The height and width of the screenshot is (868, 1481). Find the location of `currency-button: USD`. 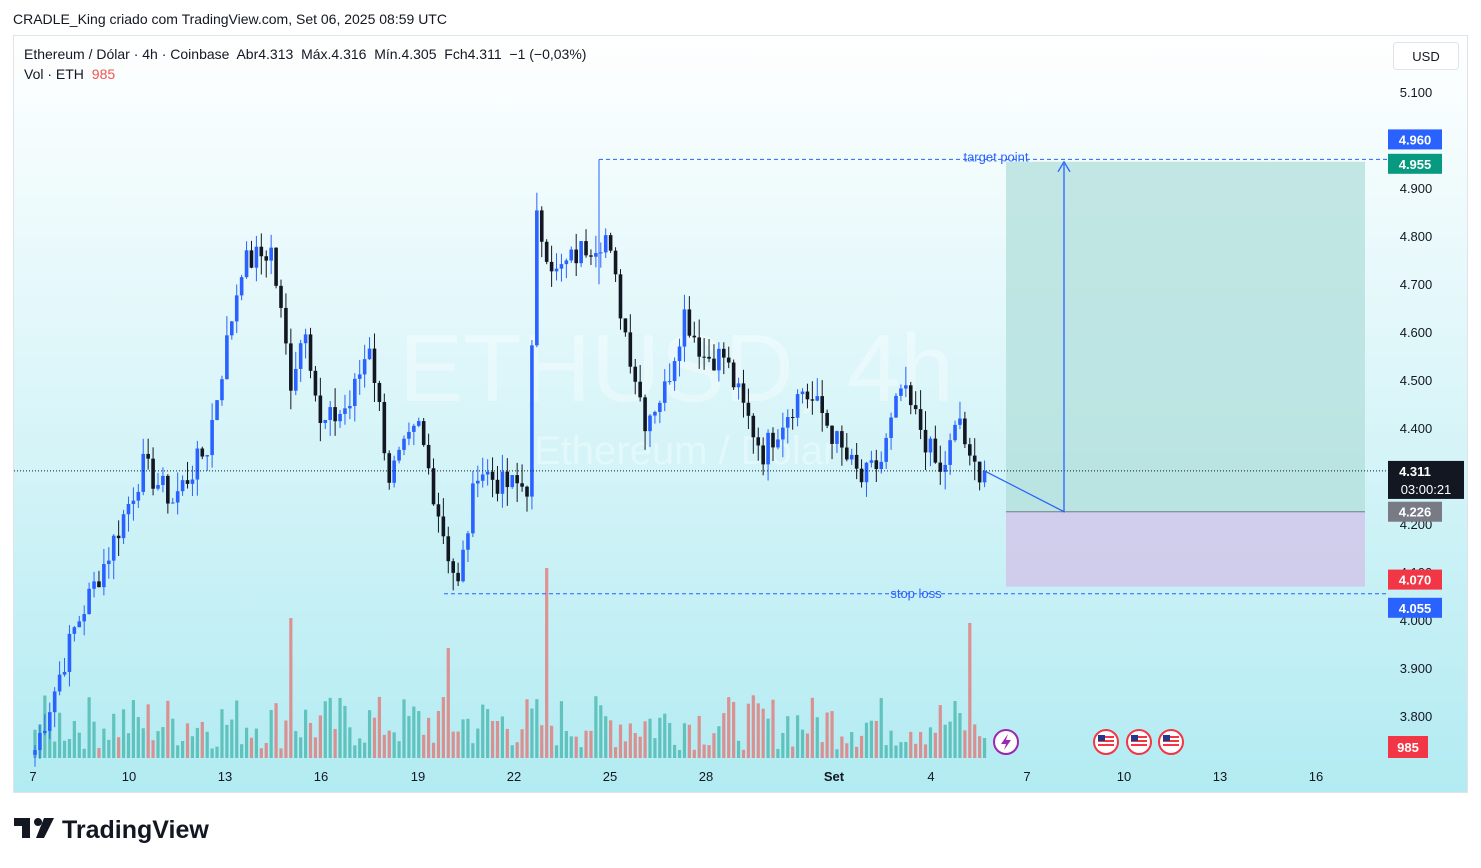

currency-button: USD is located at coordinates (1426, 56).